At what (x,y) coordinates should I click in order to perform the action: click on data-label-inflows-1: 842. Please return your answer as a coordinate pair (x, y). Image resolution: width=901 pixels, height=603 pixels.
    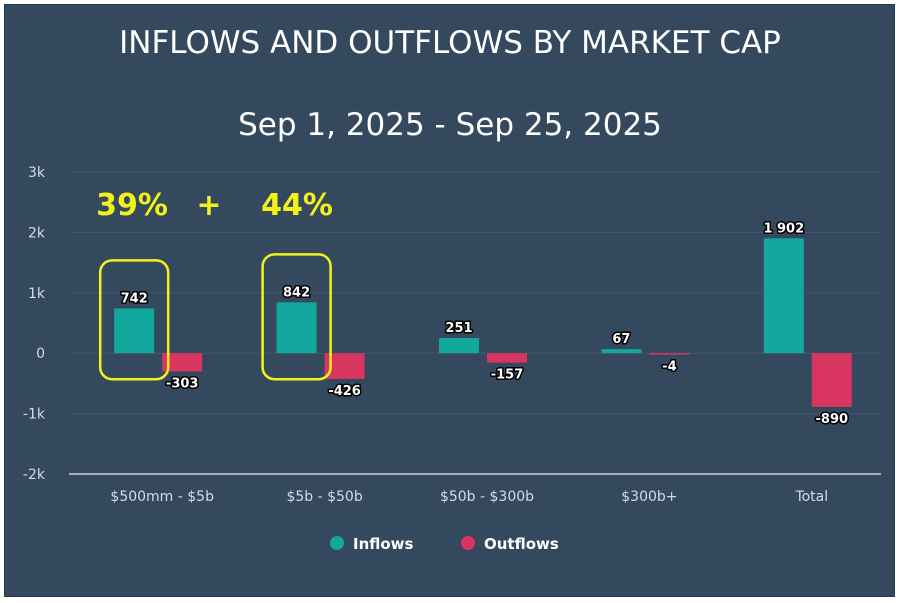
    Looking at the image, I should click on (296, 292).